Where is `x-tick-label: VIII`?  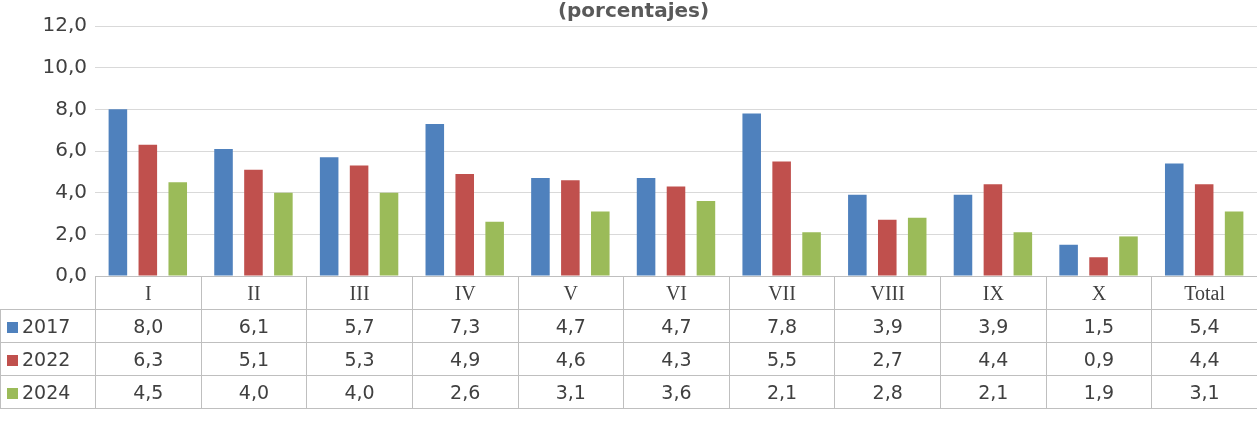 x-tick-label: VIII is located at coordinates (887, 293).